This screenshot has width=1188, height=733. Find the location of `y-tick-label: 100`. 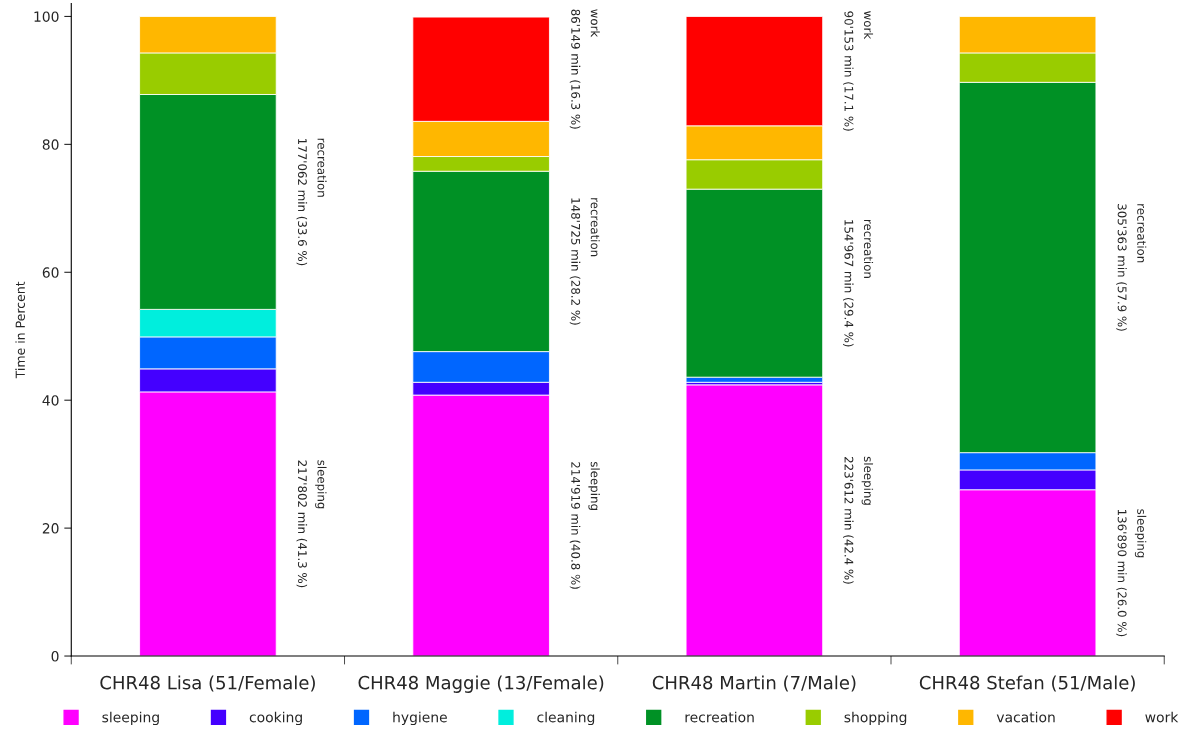

y-tick-label: 100 is located at coordinates (46, 16).